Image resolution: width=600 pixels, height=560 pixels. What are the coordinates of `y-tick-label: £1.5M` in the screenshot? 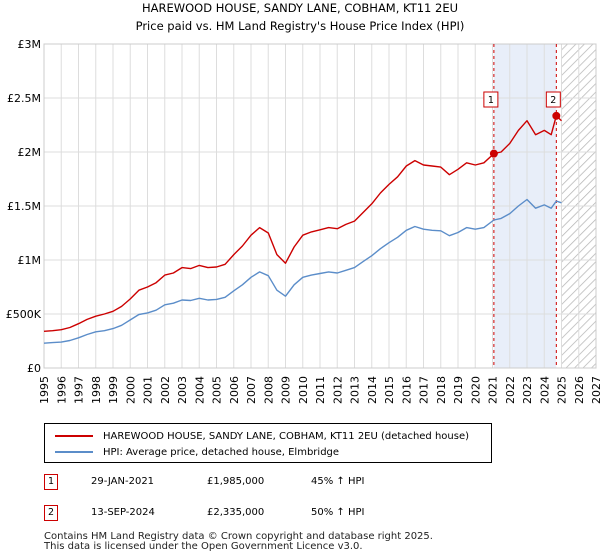 It's located at (24, 206).